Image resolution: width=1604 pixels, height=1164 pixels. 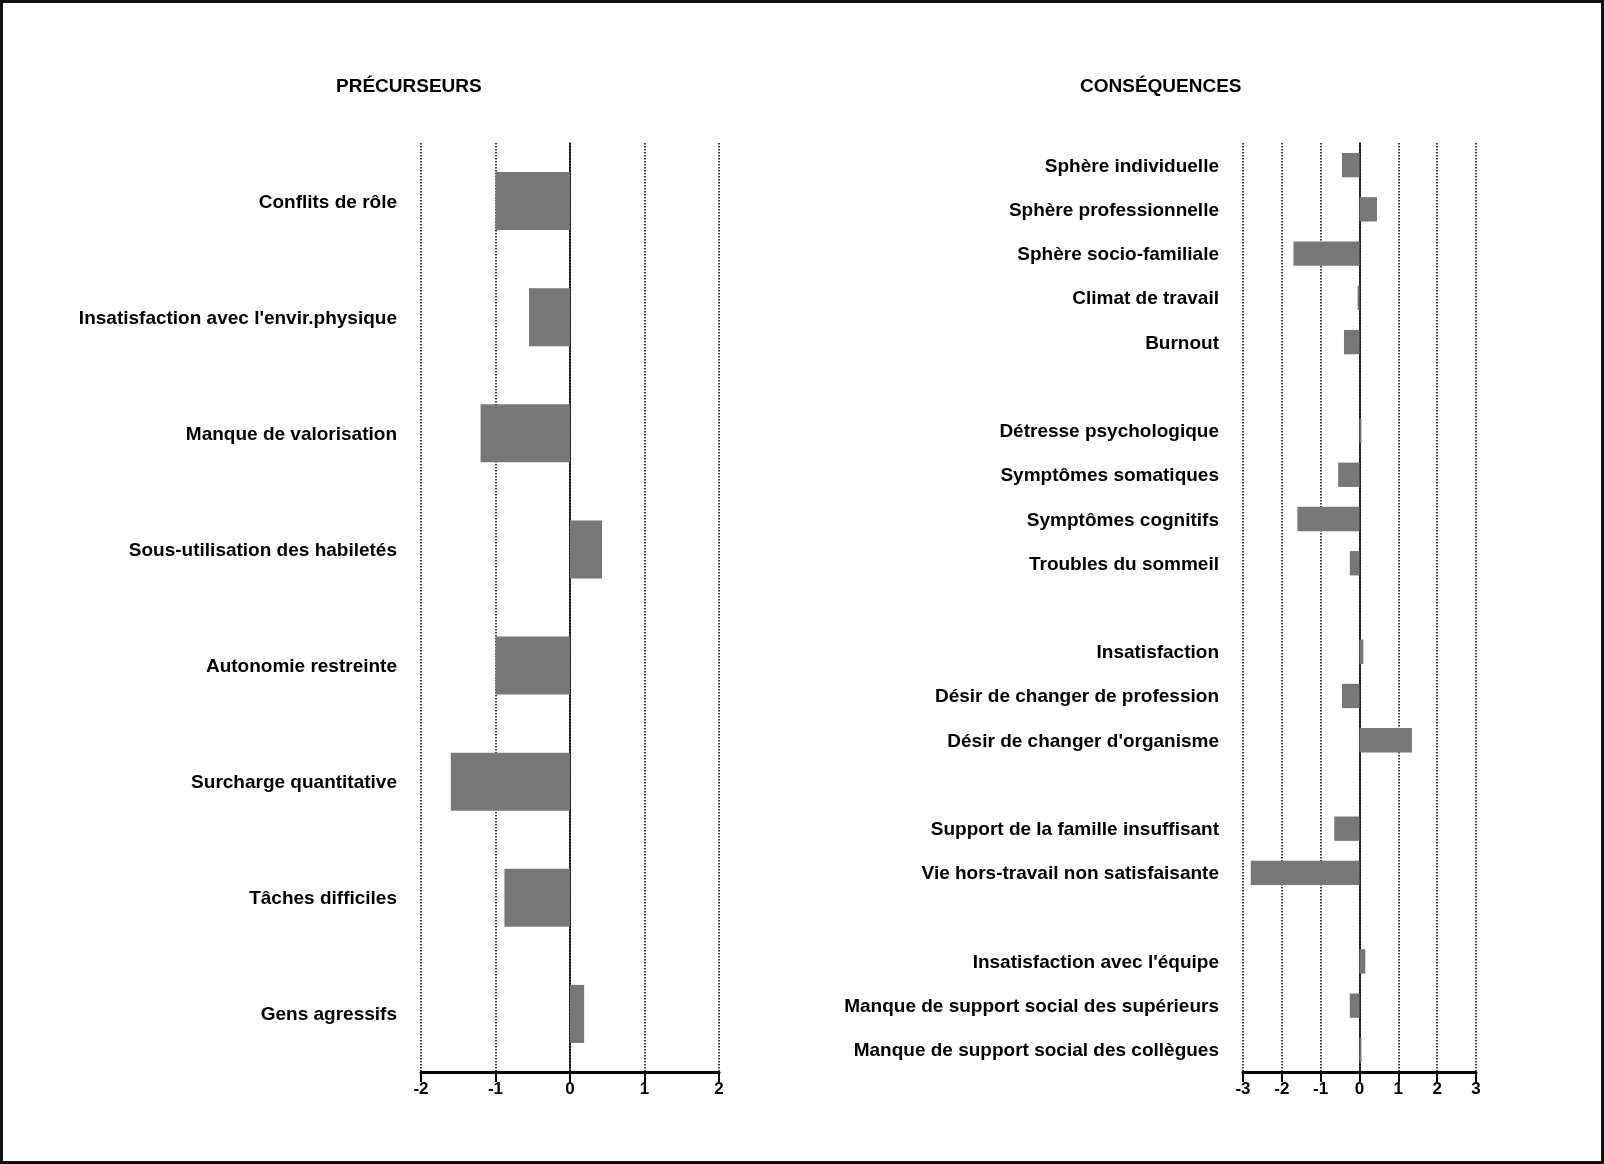 What do you see at coordinates (291, 433) in the screenshot?
I see `y-tick-label: Manque de valorisation` at bounding box center [291, 433].